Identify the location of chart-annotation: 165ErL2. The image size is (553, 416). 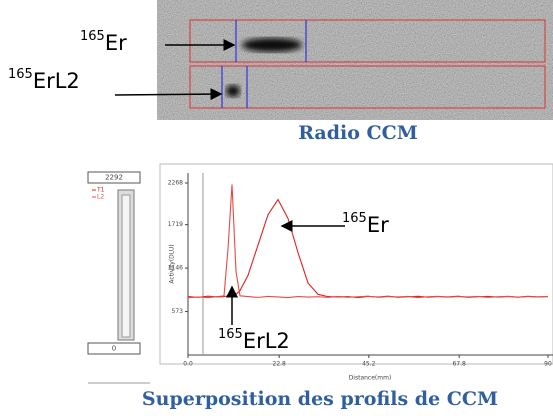
(254, 340).